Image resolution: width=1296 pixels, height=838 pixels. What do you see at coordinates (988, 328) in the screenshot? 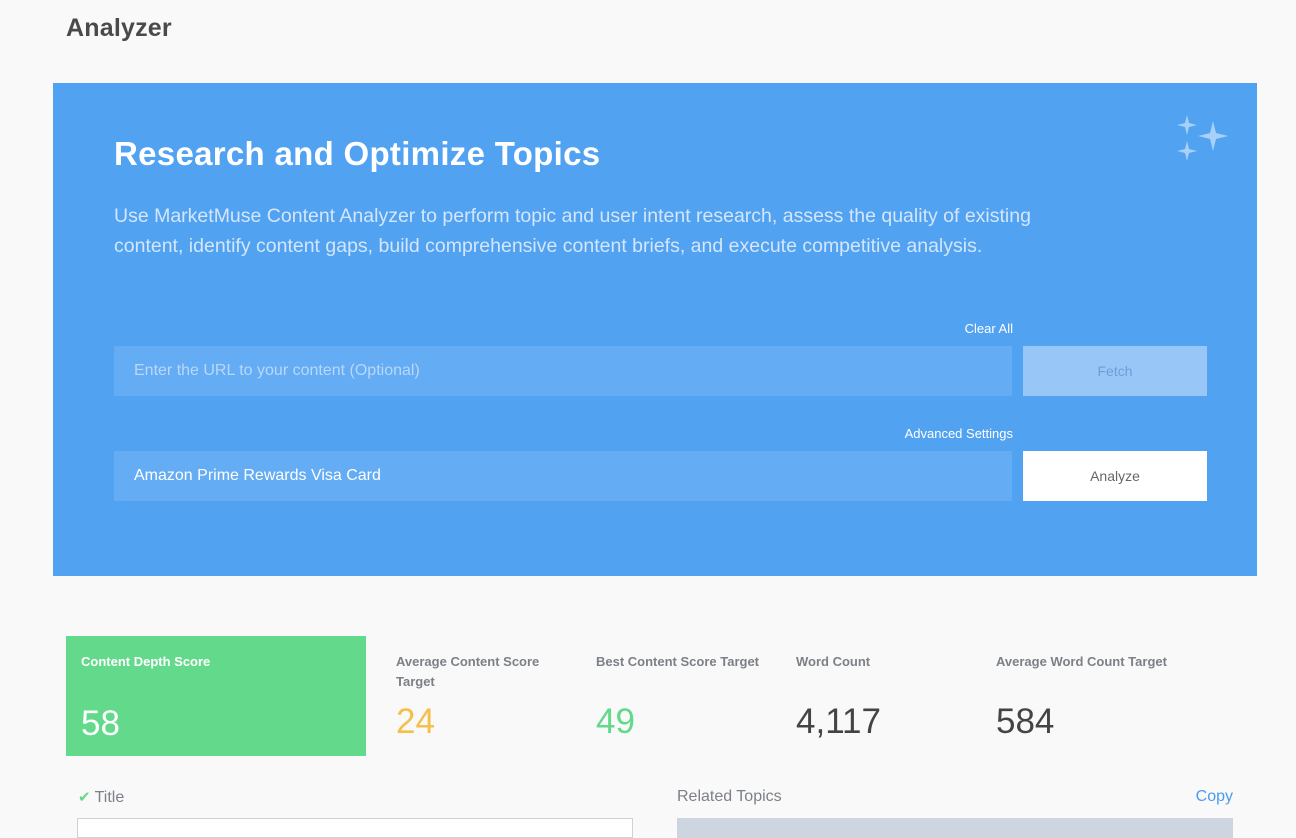
I see `clear-all-link: Clear All` at bounding box center [988, 328].